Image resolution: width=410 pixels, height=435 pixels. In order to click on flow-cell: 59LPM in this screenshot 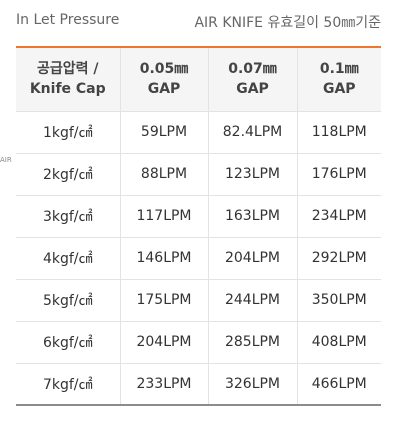, I will do `click(163, 132)`.